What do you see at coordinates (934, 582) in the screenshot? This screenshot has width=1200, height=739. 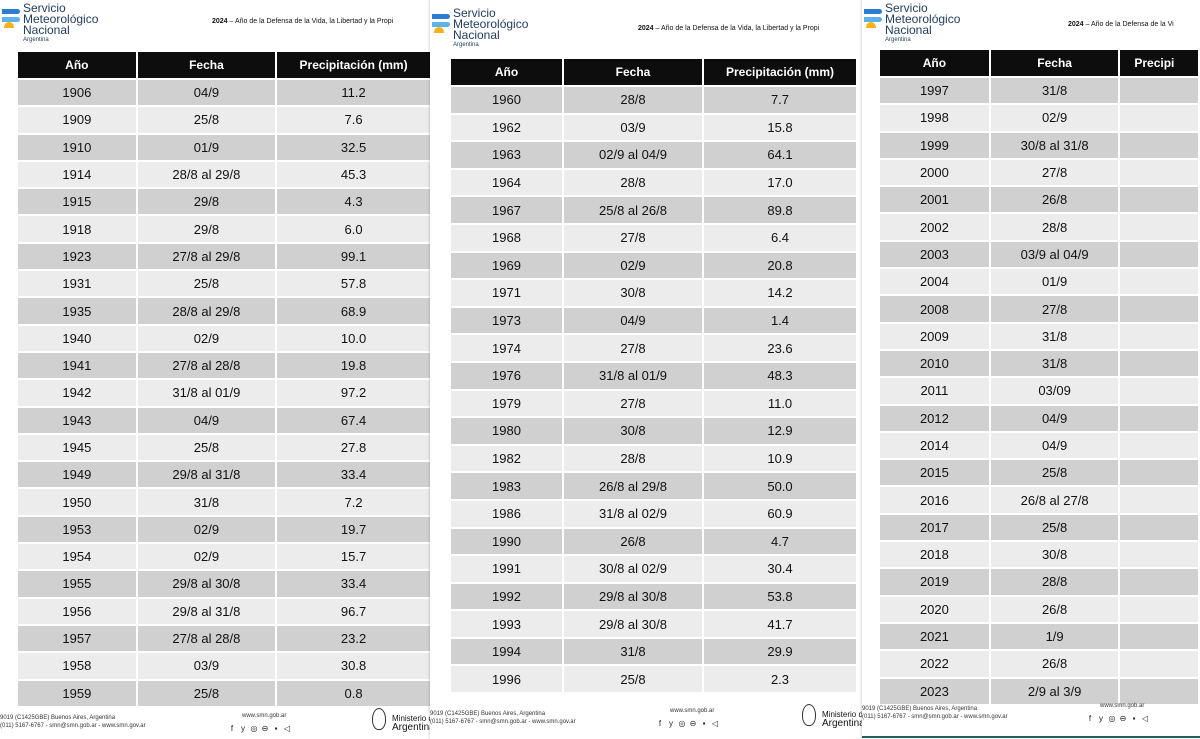 I see `cell-year: 2019` at bounding box center [934, 582].